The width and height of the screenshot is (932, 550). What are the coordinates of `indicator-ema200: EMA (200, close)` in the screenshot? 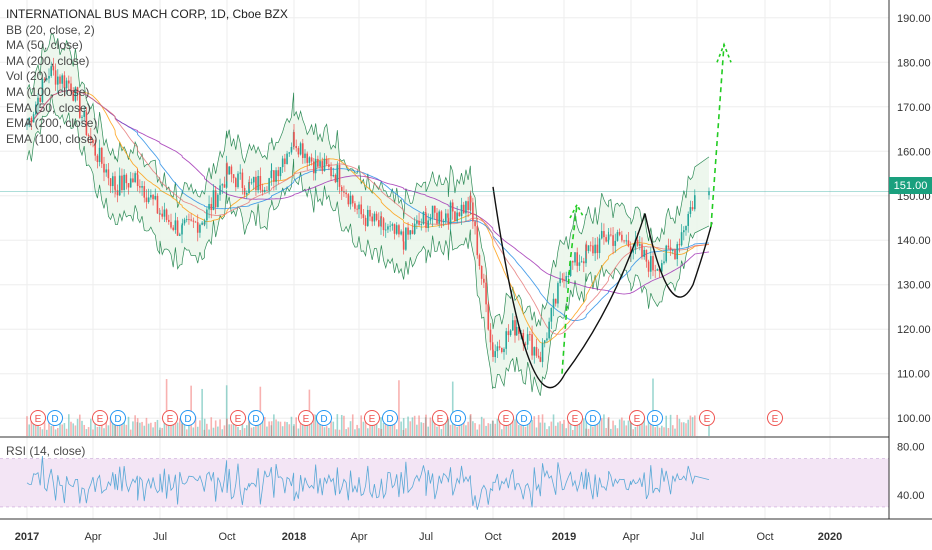 It's located at (52, 123).